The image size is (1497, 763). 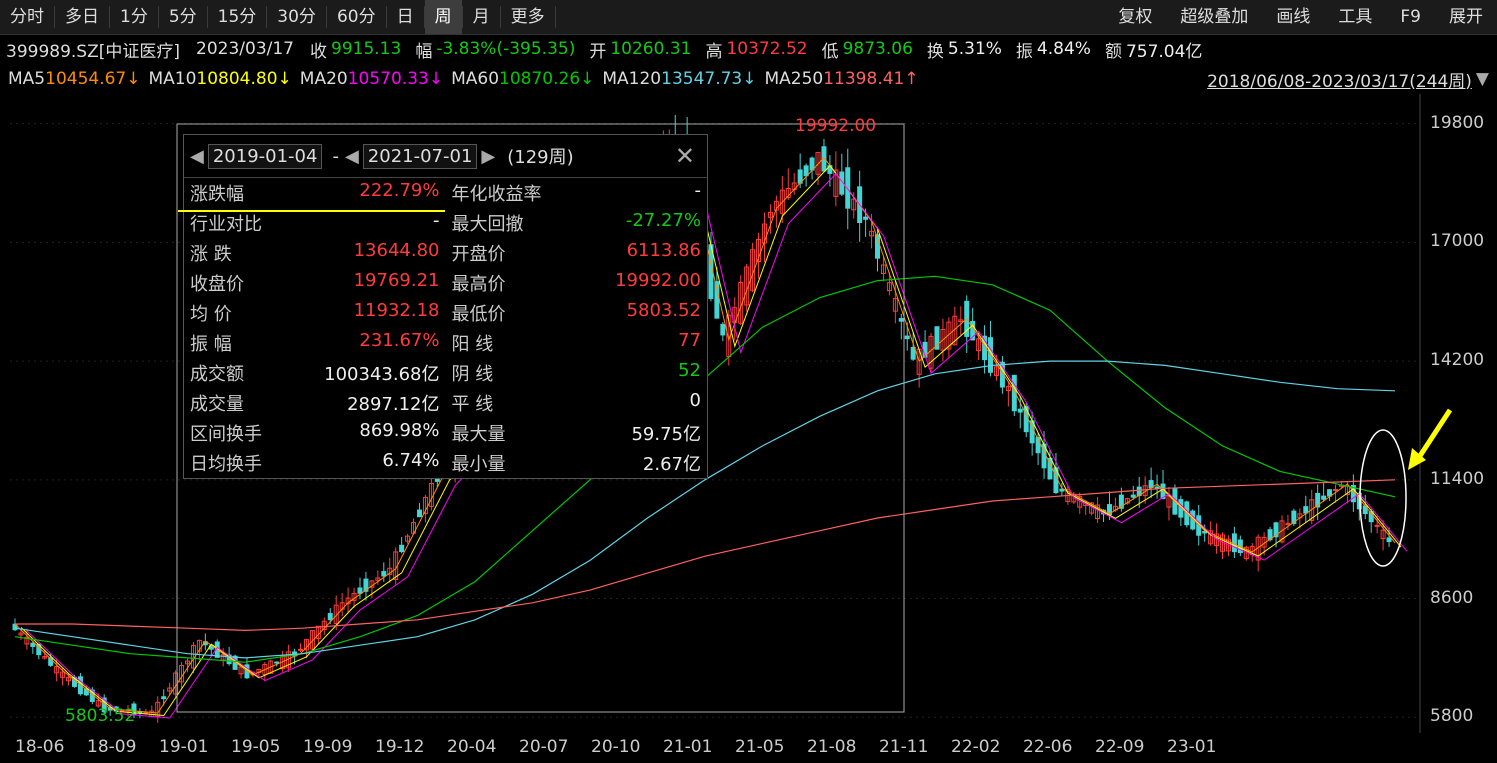 I want to click on period-tab-9: 月, so click(x=481, y=17).